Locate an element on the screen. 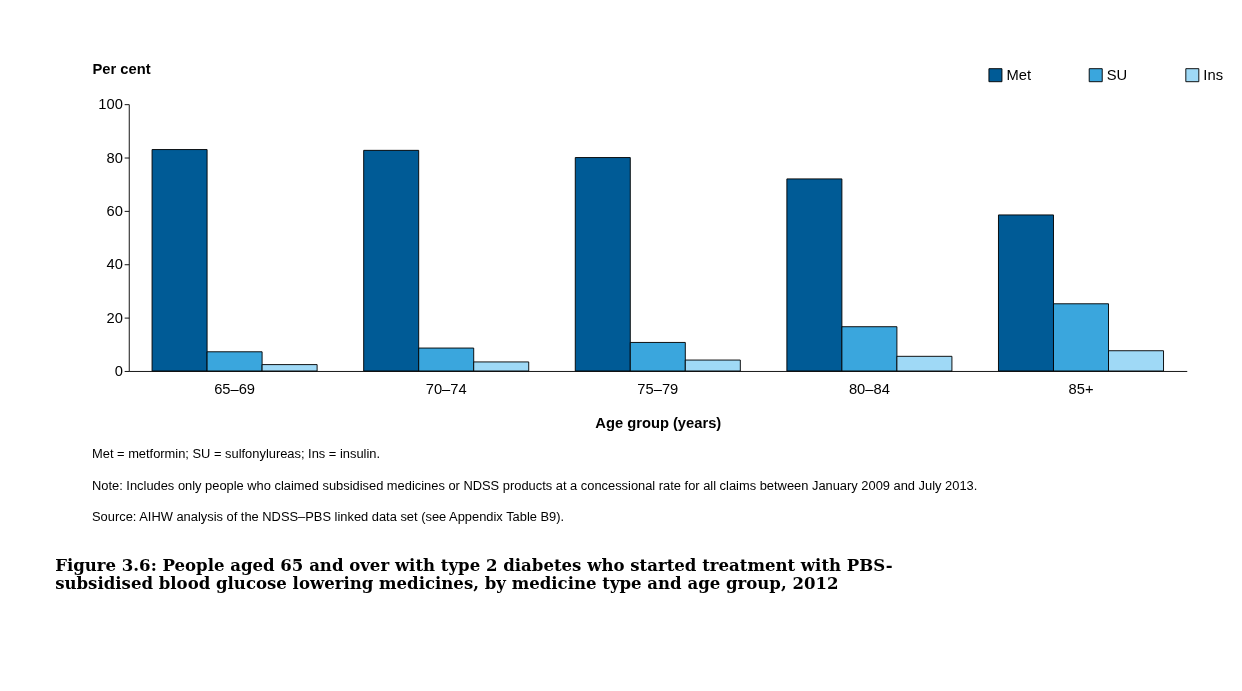  legend-label: Met is located at coordinates (1019, 74).